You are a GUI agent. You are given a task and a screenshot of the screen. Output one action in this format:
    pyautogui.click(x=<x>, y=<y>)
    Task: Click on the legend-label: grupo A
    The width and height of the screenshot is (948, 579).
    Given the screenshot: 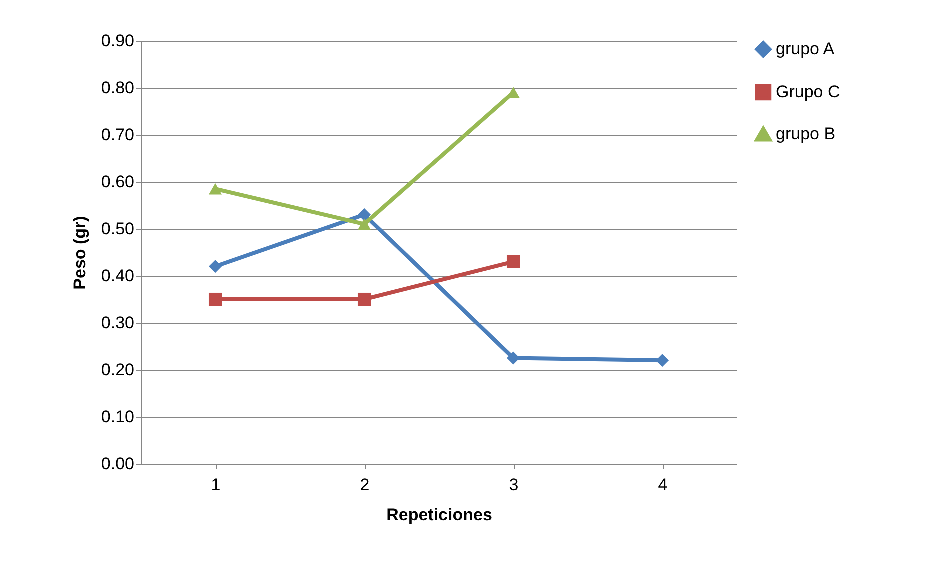 What is the action you would take?
    pyautogui.click(x=806, y=49)
    